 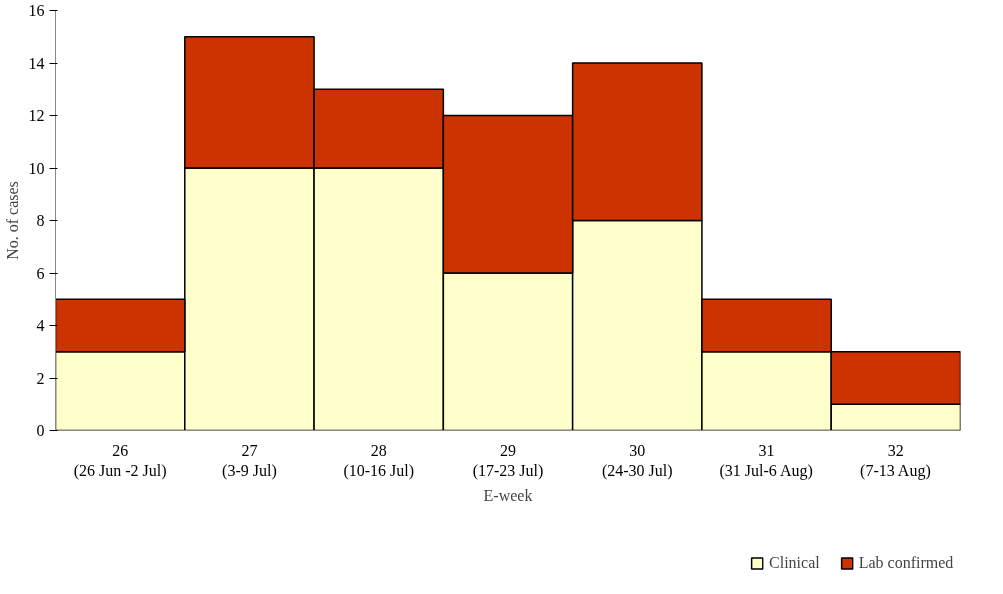 What do you see at coordinates (766, 460) in the screenshot?
I see `x-tick-label: 31 (31 Jul-6 Aug)` at bounding box center [766, 460].